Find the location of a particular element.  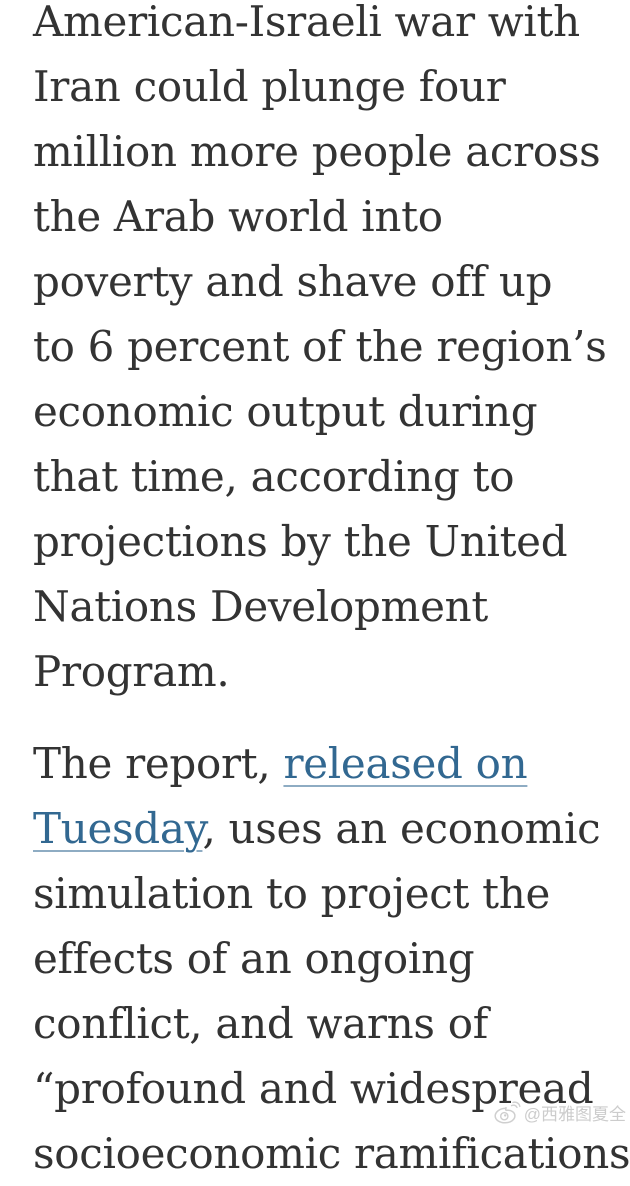

article-line: poverty and shave off up is located at coordinates (326, 281).